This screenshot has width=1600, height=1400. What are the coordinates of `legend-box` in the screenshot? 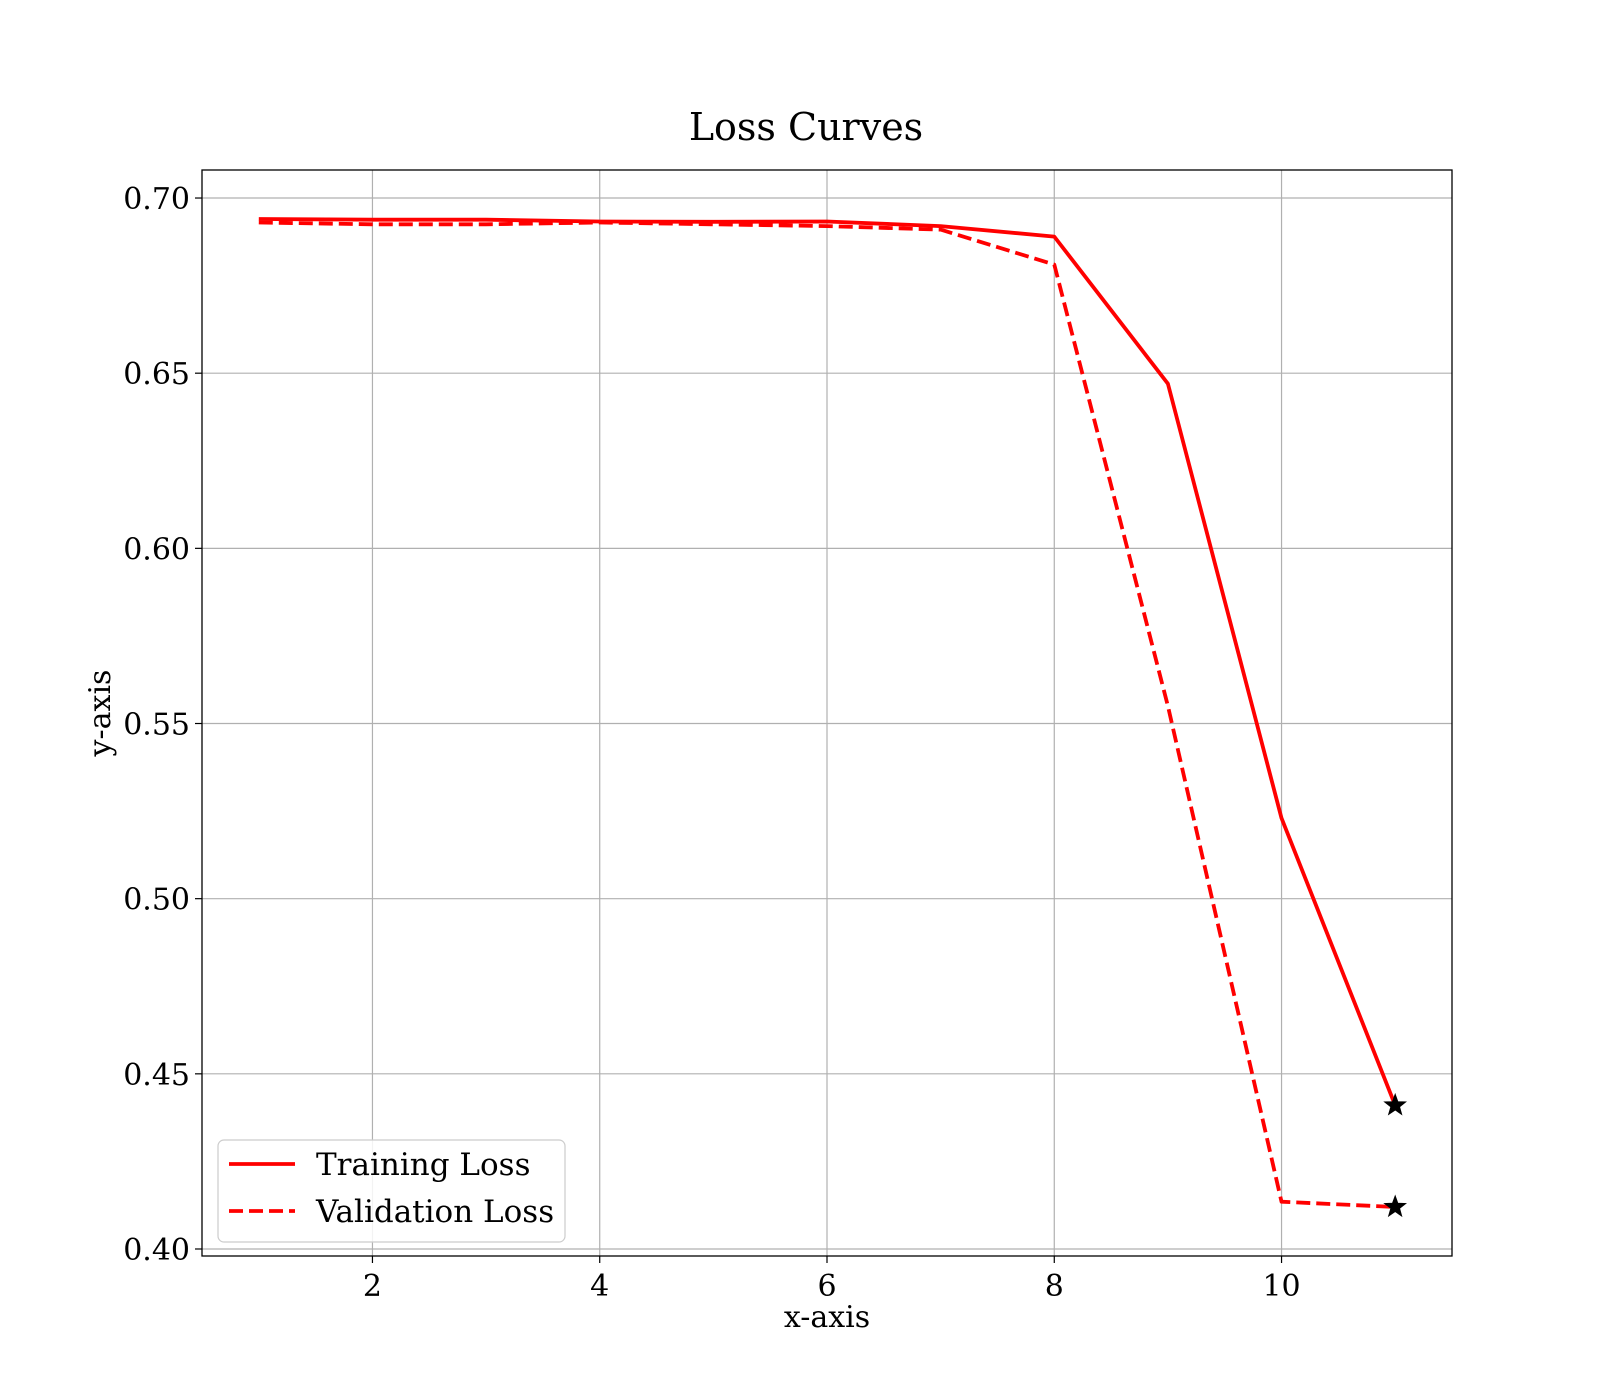 It's located at (391, 1191).